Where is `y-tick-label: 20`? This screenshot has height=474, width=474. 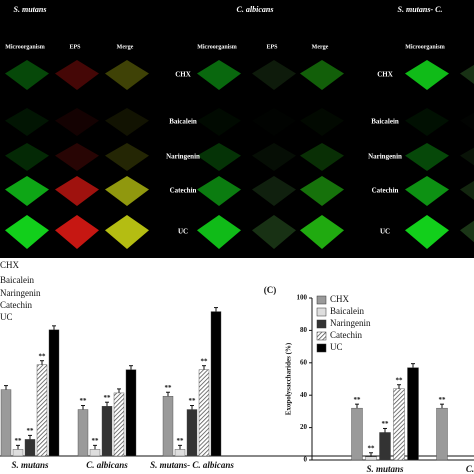 y-tick-label: 20 is located at coordinates (304, 427).